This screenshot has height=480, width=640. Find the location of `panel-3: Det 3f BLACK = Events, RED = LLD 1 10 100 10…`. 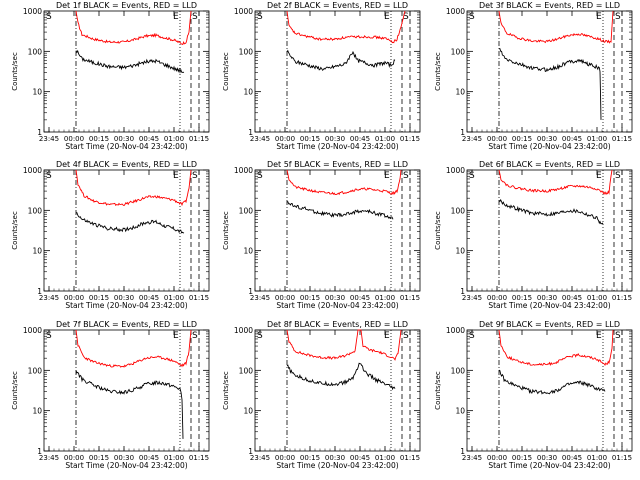

panel-3: Det 3f BLACK = Events, RED = LLD 1 10 100 10… is located at coordinates (533, 76).